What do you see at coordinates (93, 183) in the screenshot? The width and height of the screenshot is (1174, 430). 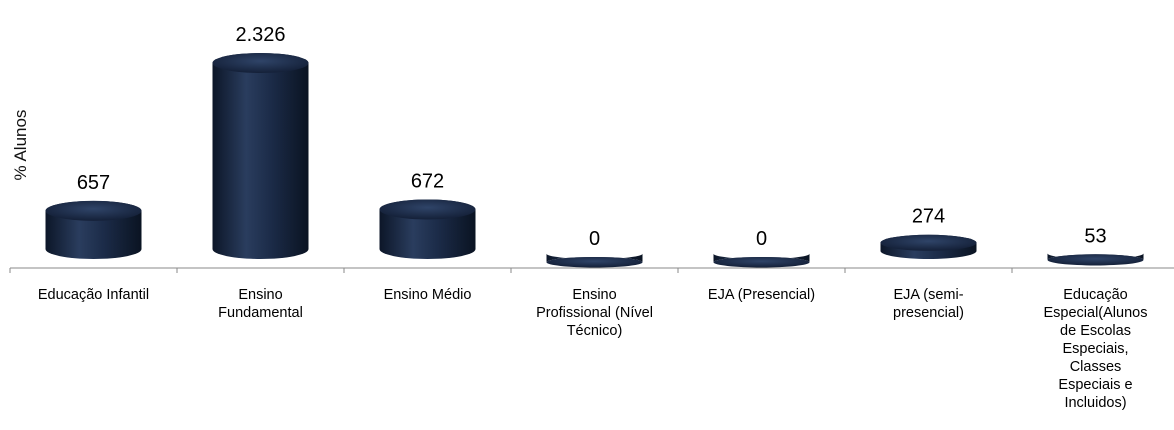 I see `data-label: 657` at bounding box center [93, 183].